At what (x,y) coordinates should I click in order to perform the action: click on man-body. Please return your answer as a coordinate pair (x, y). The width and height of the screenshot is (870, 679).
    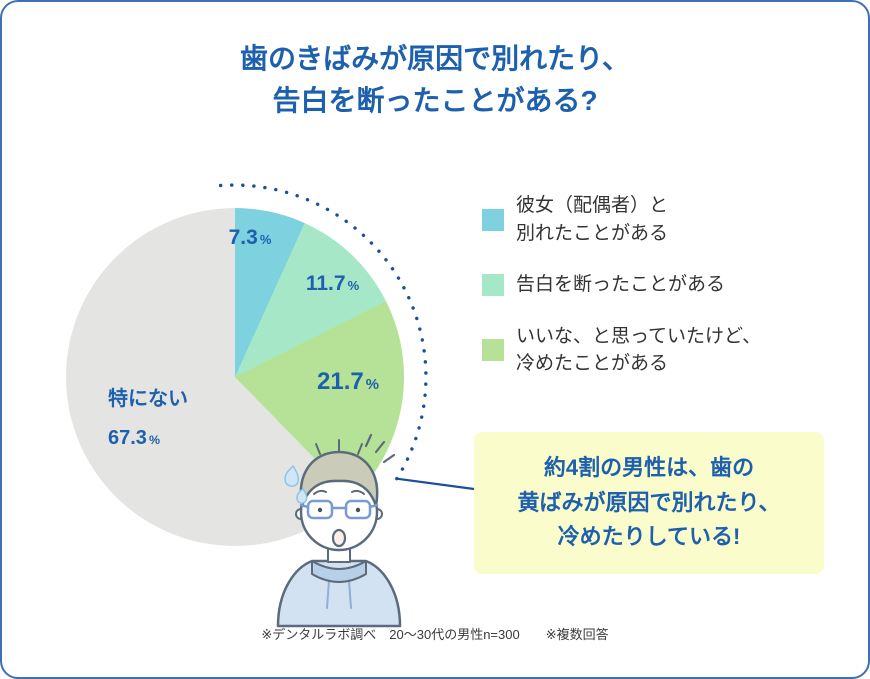
    Looking at the image, I should click on (339, 593).